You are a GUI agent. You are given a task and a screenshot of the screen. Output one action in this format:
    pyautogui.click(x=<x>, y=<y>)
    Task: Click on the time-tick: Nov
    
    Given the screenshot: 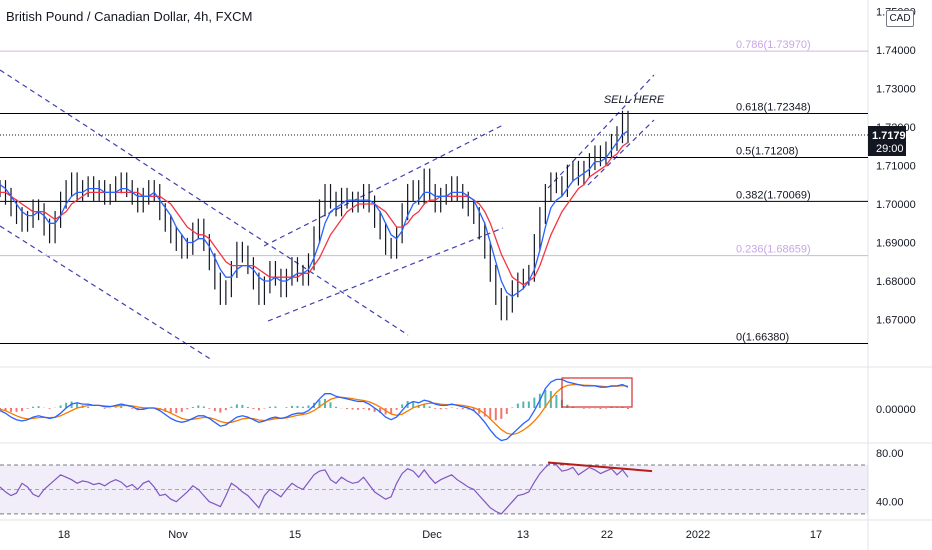 What is the action you would take?
    pyautogui.click(x=178, y=535)
    